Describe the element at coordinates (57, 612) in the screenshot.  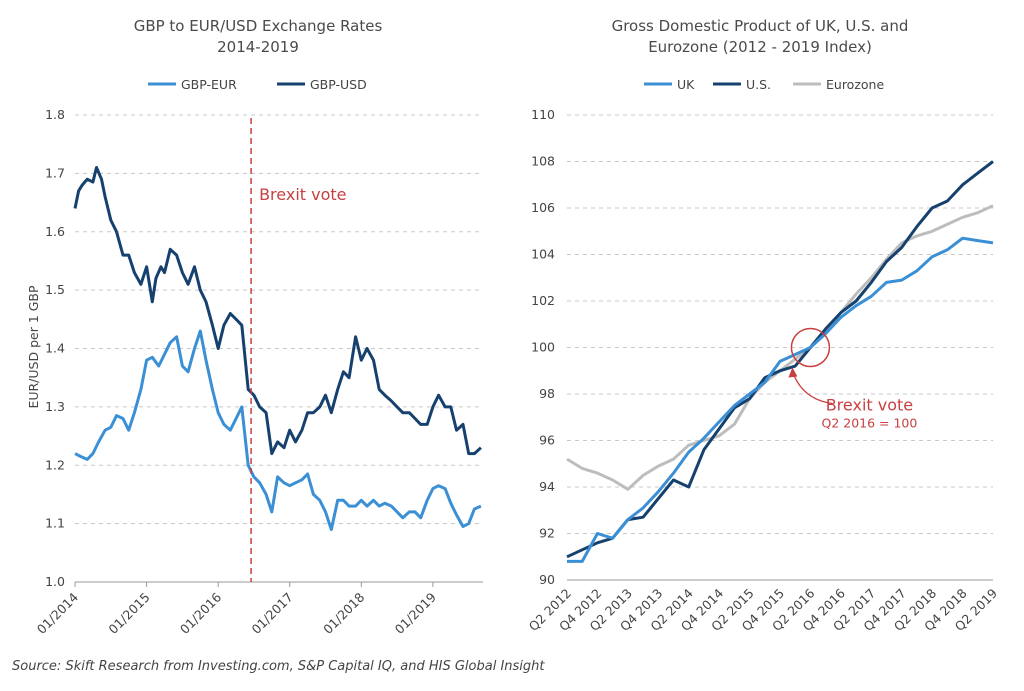
I see `left-x-tick-label: 01/2014` at that location.